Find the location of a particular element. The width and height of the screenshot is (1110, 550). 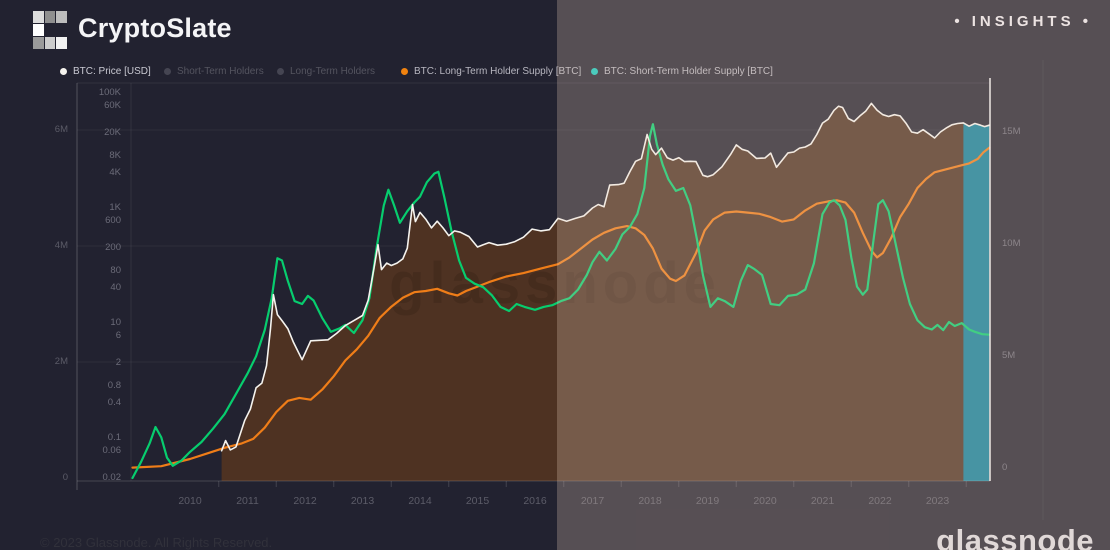

legend-label: BTC: Short-Term Holder Supply [BTC] is located at coordinates (688, 71).